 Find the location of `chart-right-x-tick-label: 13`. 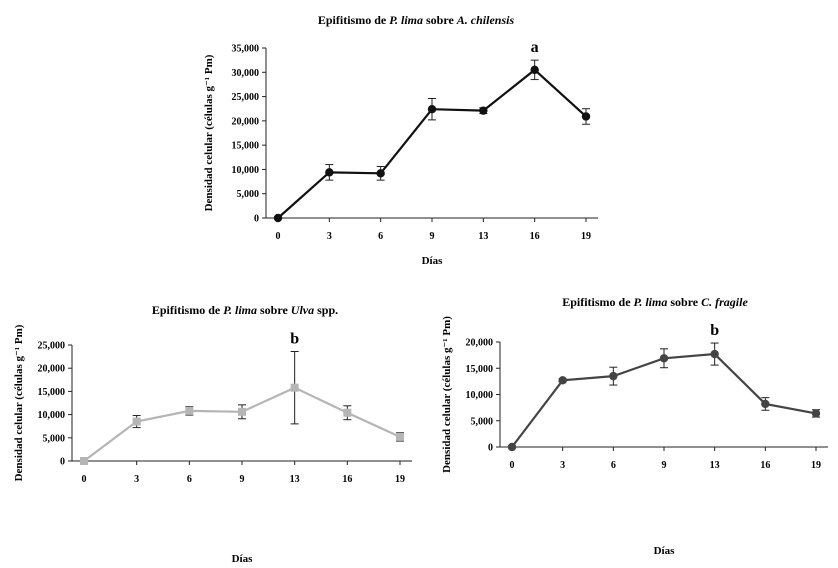

chart-right-x-tick-label: 13 is located at coordinates (715, 465).